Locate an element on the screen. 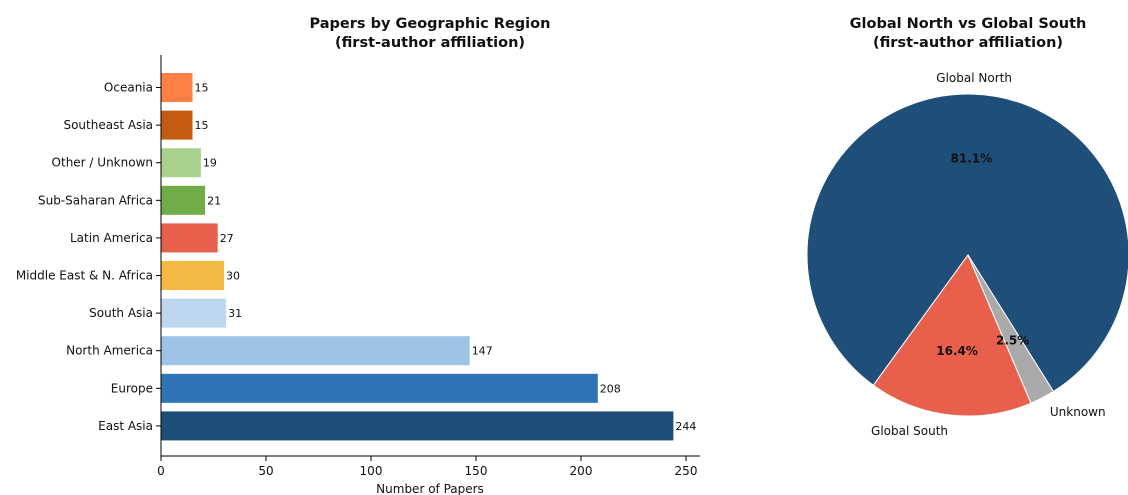  y-tick-label: Europe is located at coordinates (132, 388).